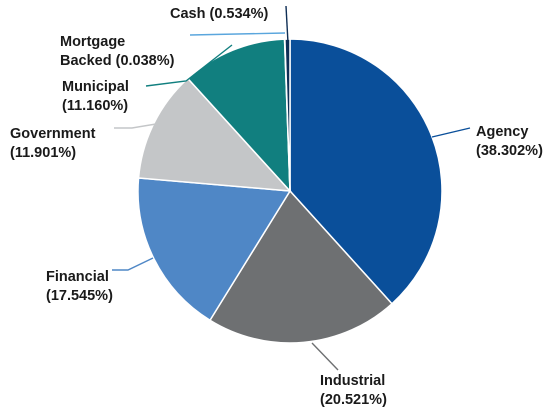 The height and width of the screenshot is (409, 544). Describe the element at coordinates (509, 141) in the screenshot. I see `label-agency: Agency (38.302%)` at that location.